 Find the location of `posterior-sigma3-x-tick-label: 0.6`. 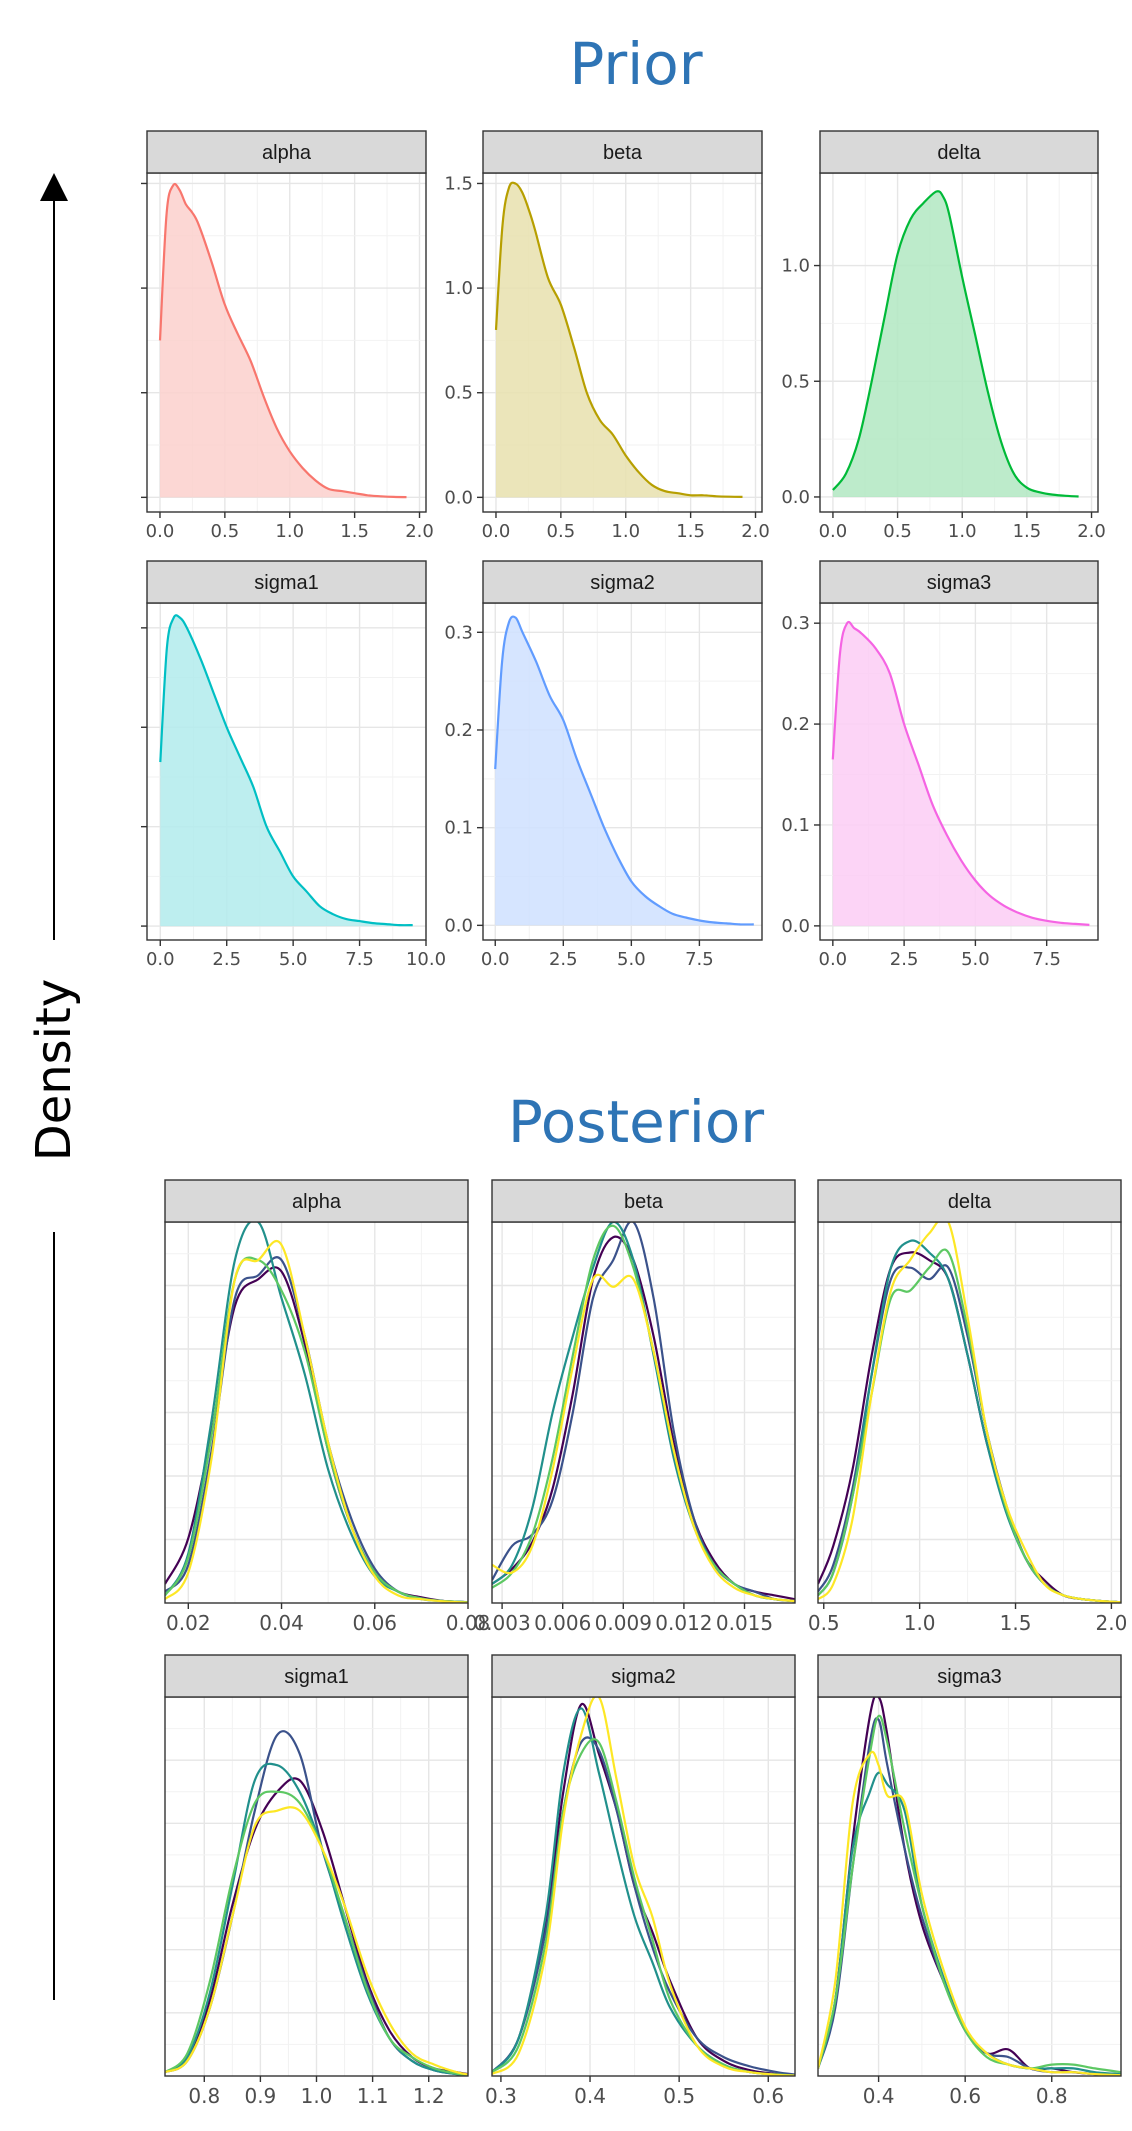

posterior-sigma3-x-tick-label: 0.6 is located at coordinates (965, 2096).